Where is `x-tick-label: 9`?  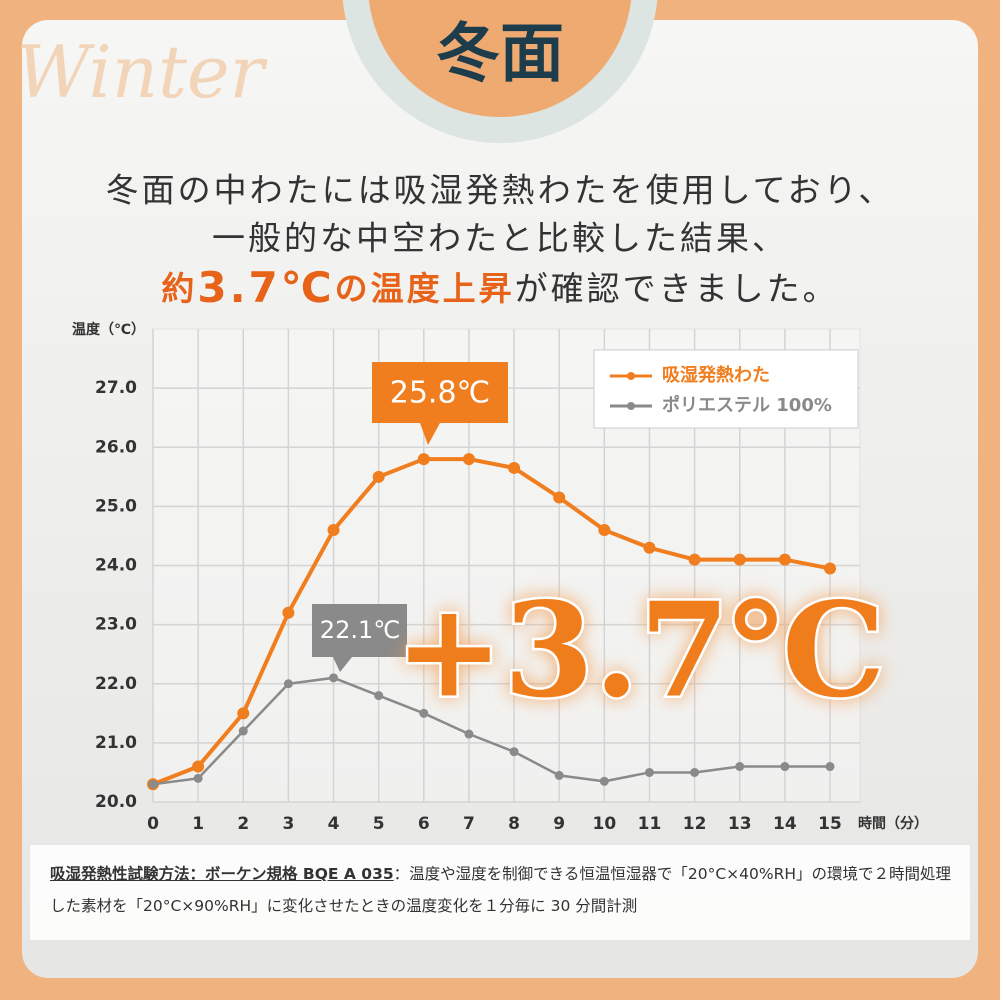
x-tick-label: 9 is located at coordinates (559, 824).